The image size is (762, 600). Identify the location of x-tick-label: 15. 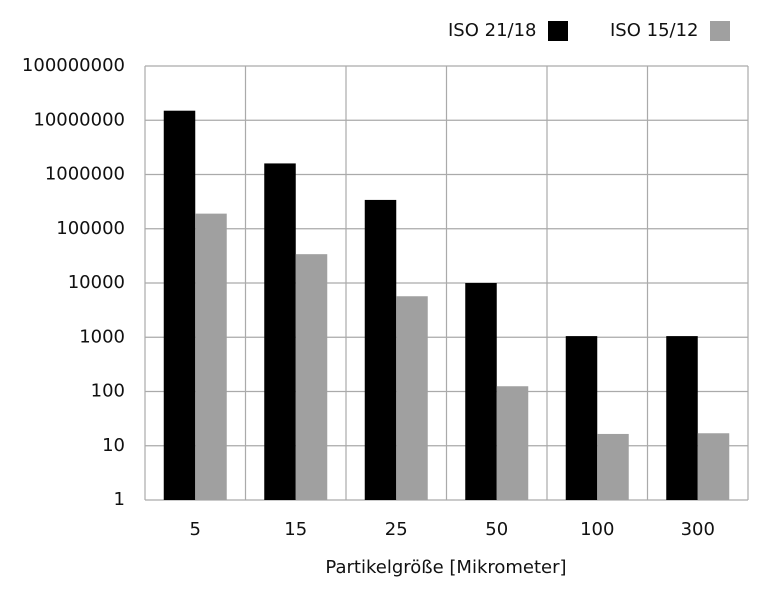
(295, 529).